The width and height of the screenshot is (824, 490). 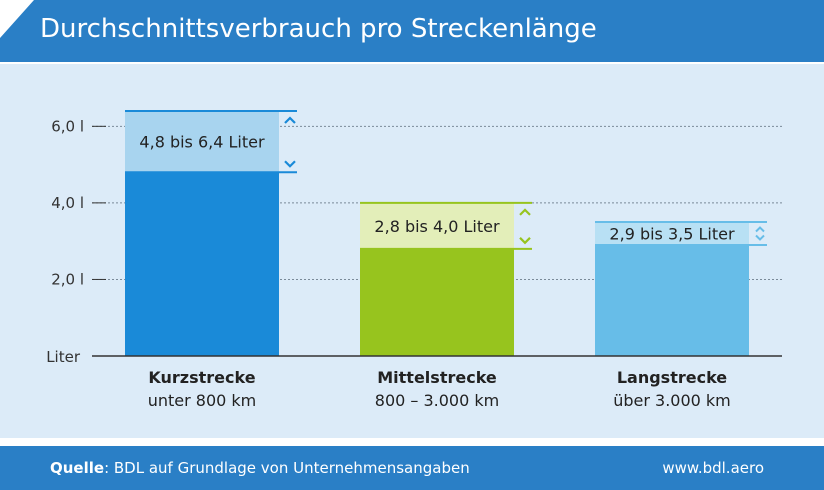 I want to click on bar-0-range, so click(x=202, y=142).